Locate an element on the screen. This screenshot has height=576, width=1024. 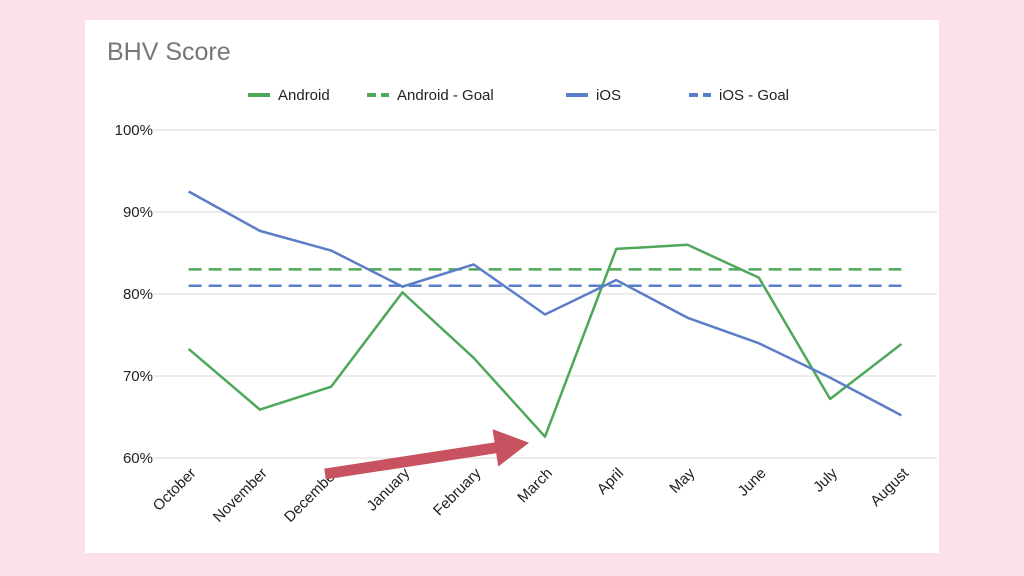
x-tick-label: October is located at coordinates (175, 490).